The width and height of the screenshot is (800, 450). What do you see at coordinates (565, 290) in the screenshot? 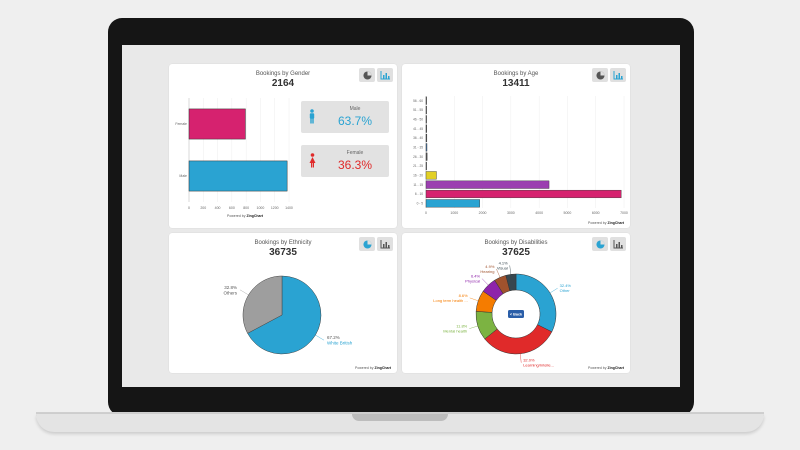
I see `slice-label: Other` at bounding box center [565, 290].